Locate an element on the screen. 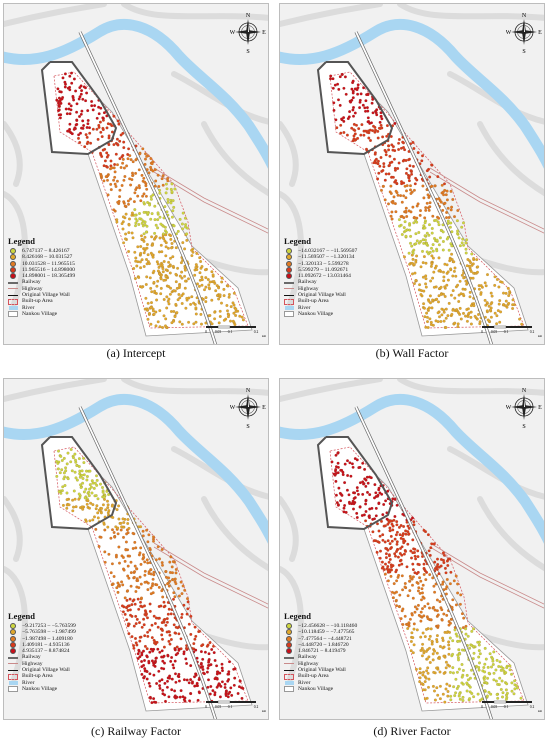 This screenshot has width=550, height=750. scale-bar-graphic: 0 0.05 0.1 0.2 km is located at coordinates (235, 331).